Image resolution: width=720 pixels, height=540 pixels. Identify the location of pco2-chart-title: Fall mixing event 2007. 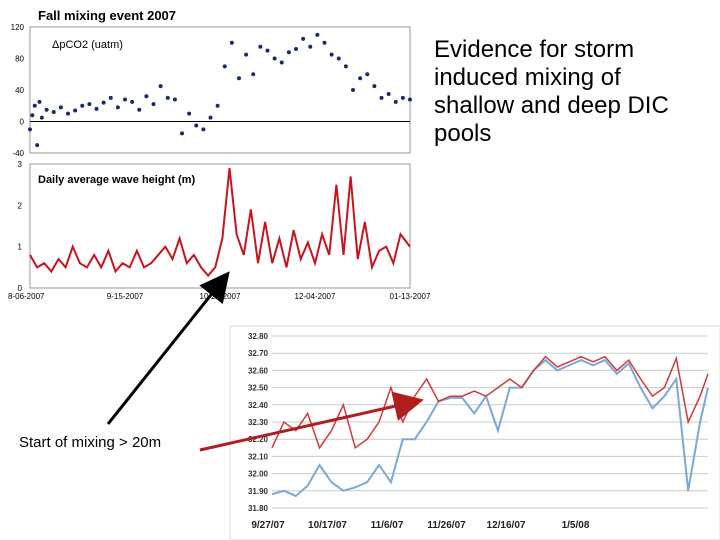
(107, 15).